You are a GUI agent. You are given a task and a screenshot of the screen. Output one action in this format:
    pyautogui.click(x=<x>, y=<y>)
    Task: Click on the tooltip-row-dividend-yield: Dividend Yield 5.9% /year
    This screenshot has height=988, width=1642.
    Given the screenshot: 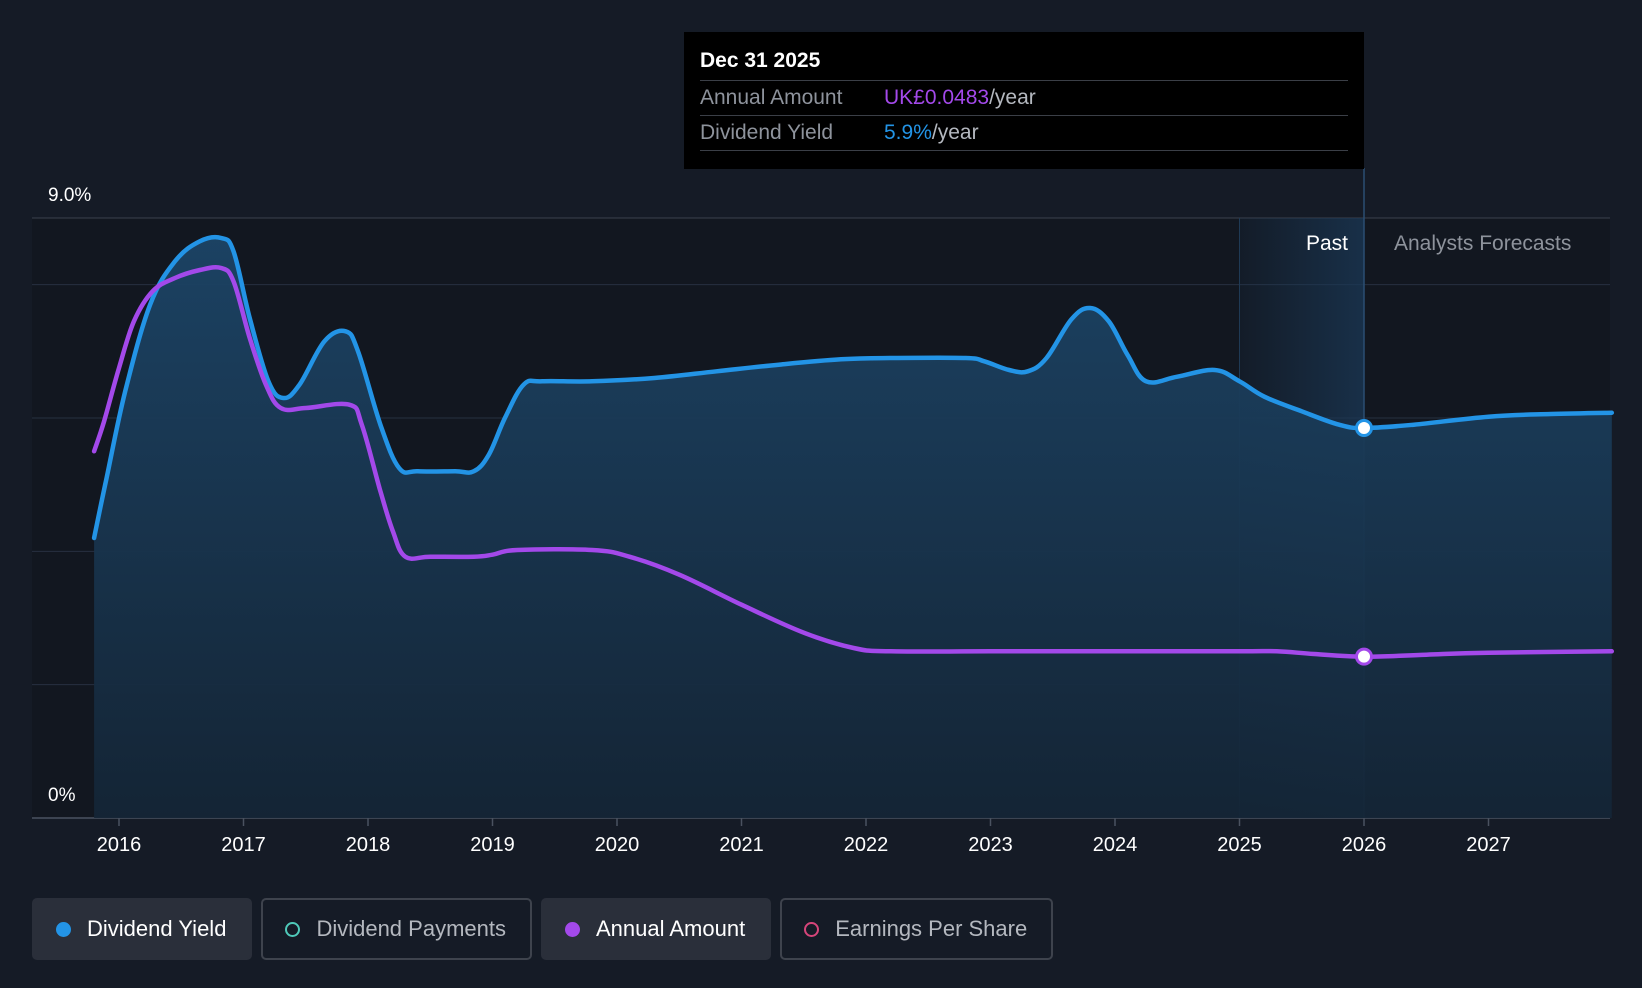 What is the action you would take?
    pyautogui.click(x=1024, y=133)
    